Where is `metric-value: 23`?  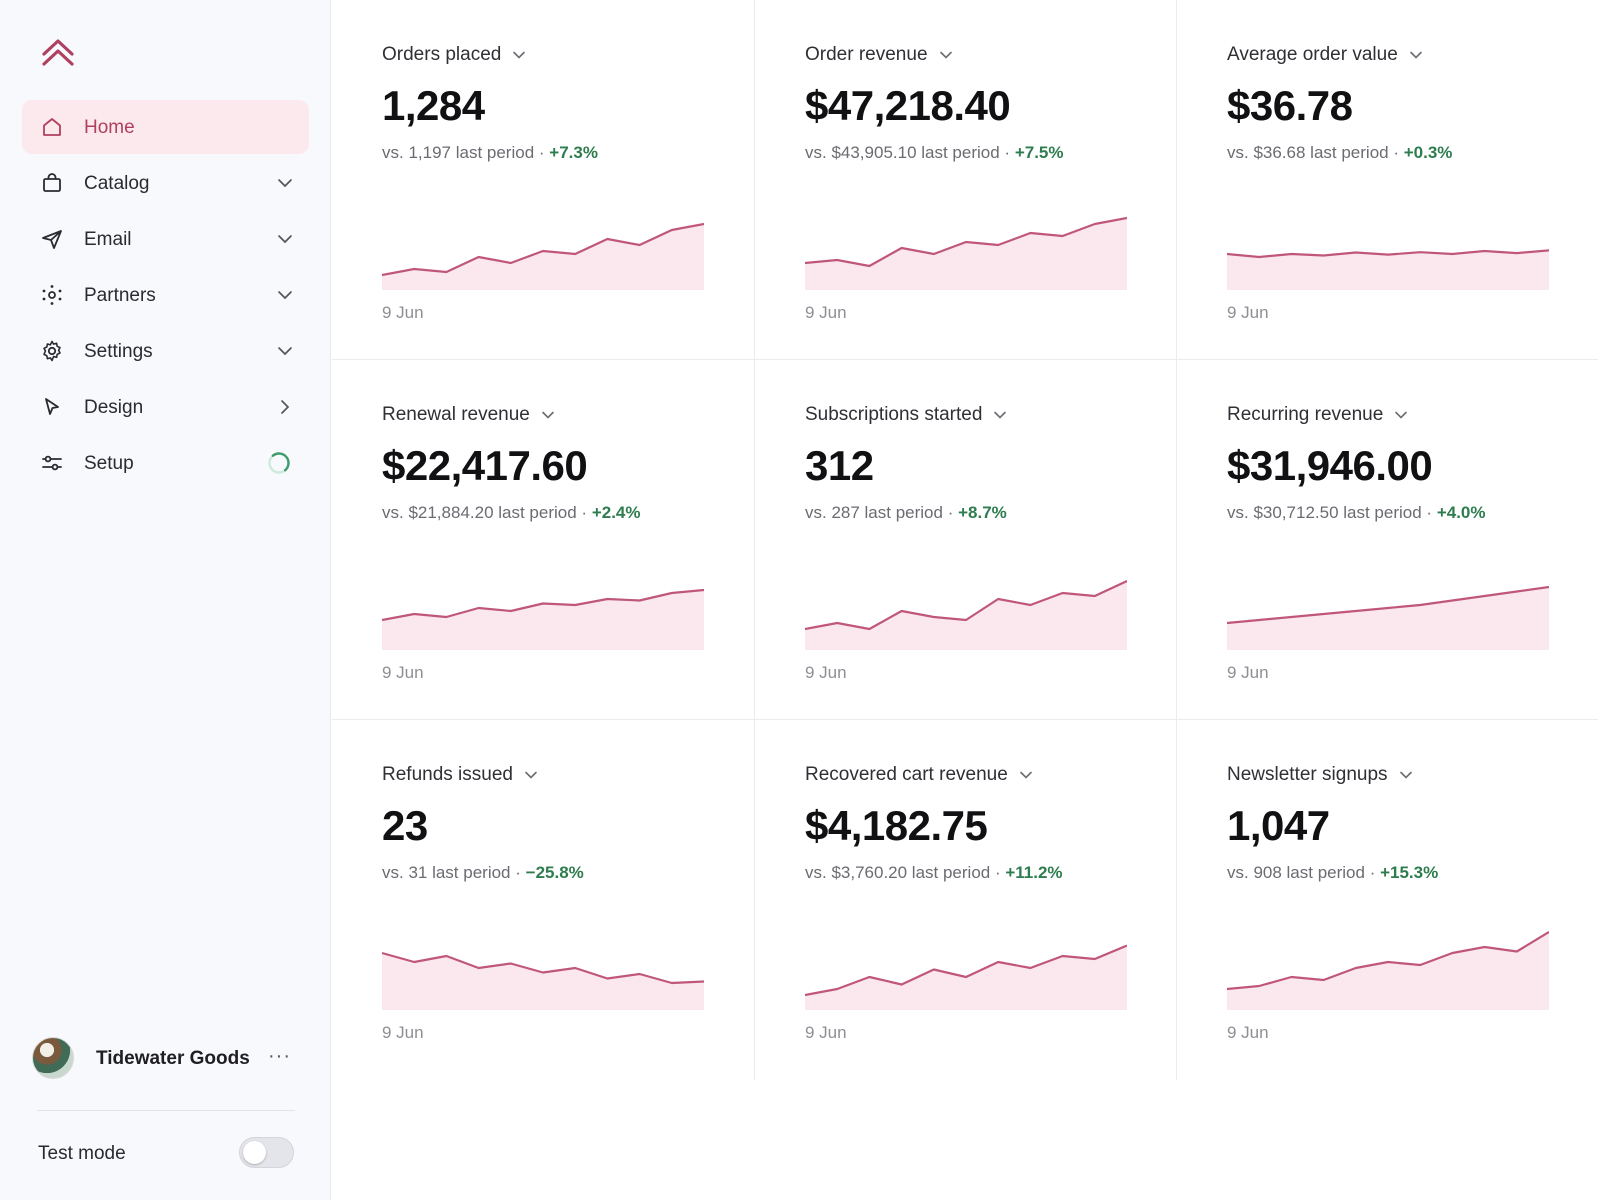 metric-value: 23 is located at coordinates (405, 825).